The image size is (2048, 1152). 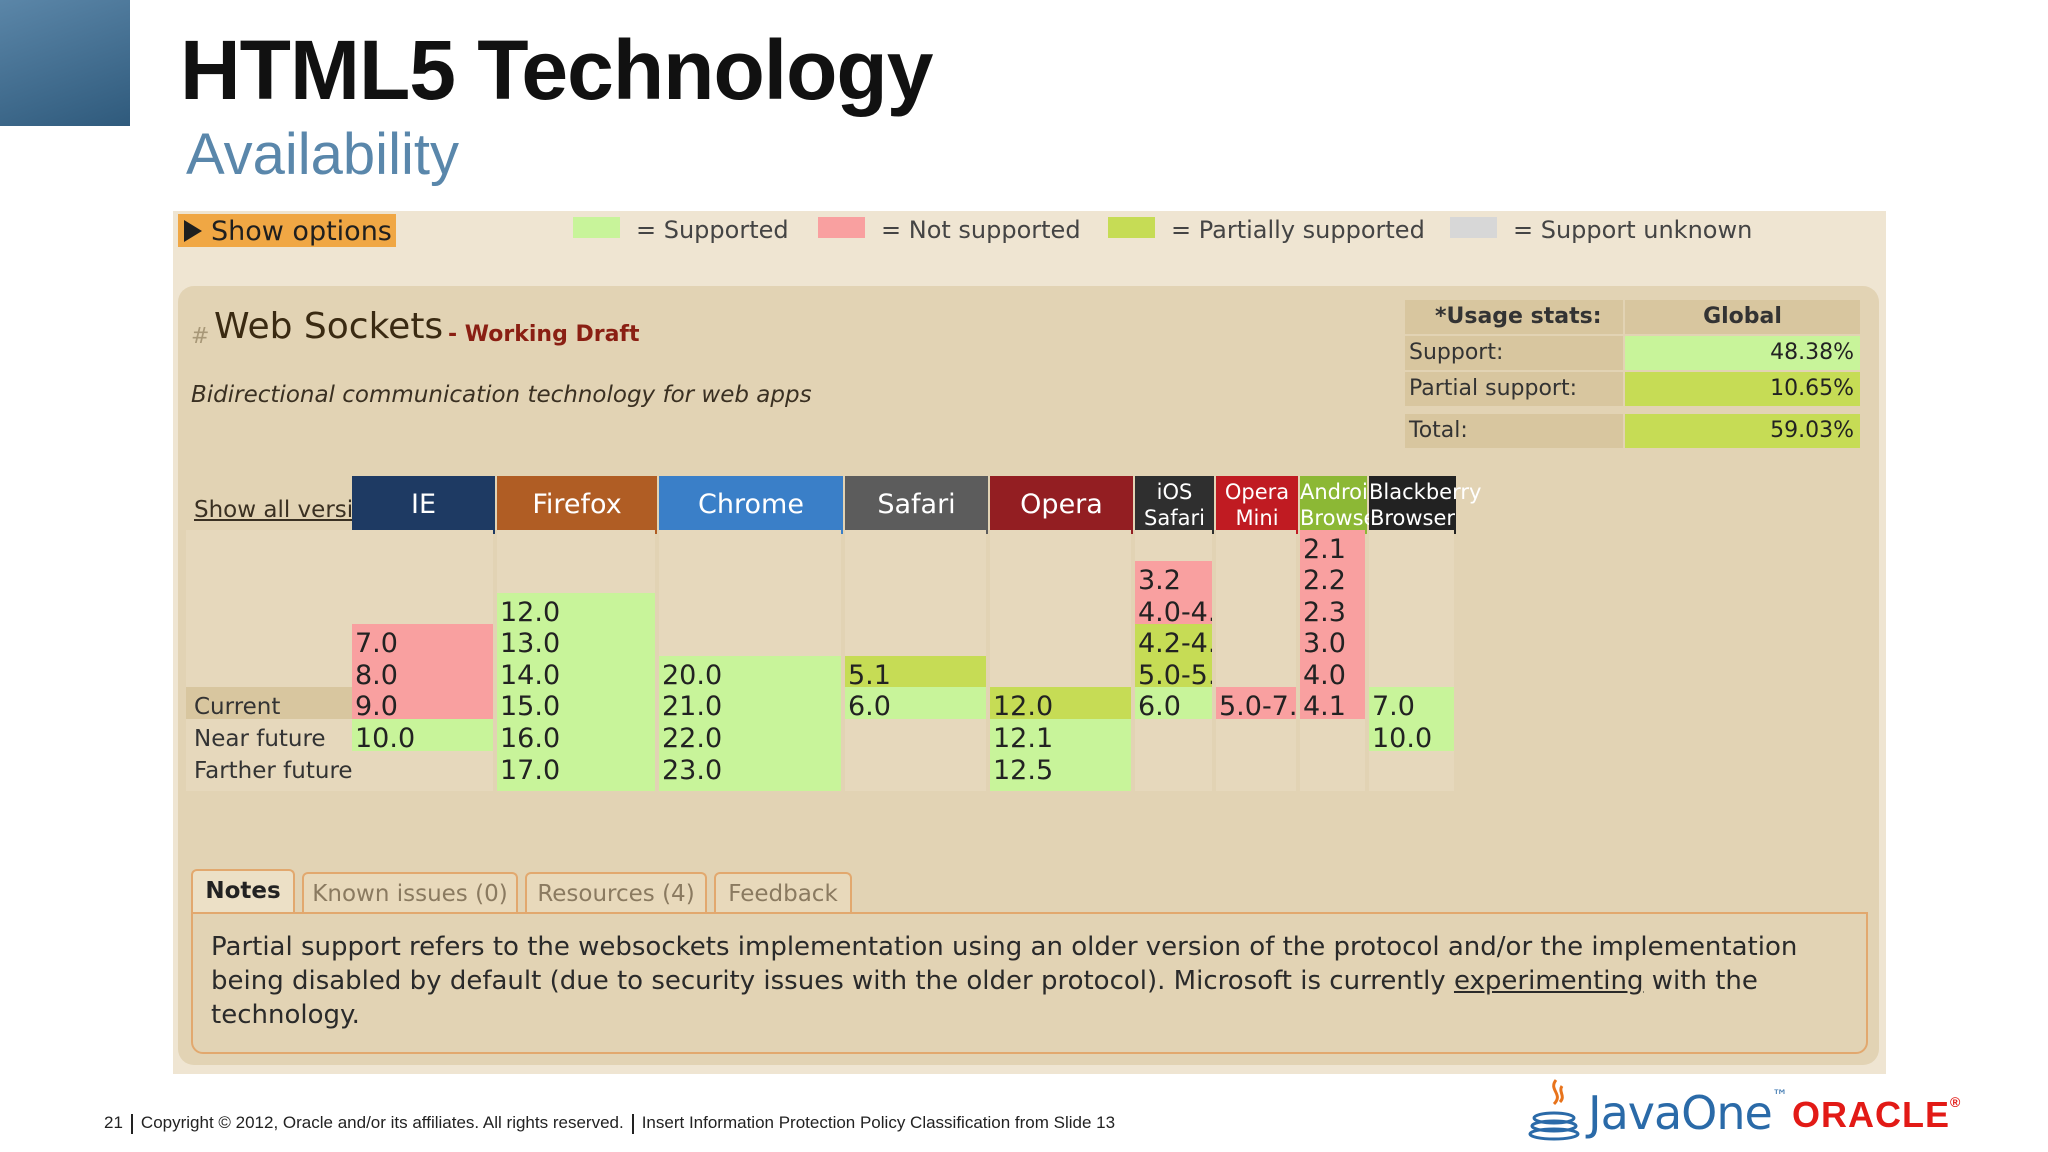 I want to click on legend-swatch-supported, so click(x=596, y=227).